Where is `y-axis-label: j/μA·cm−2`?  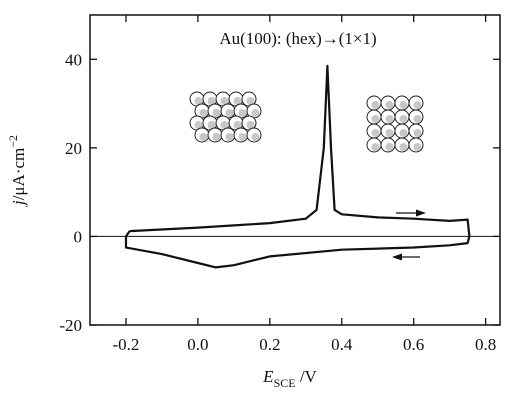
y-axis-label: j/μA·cm−2 is located at coordinates (17, 171).